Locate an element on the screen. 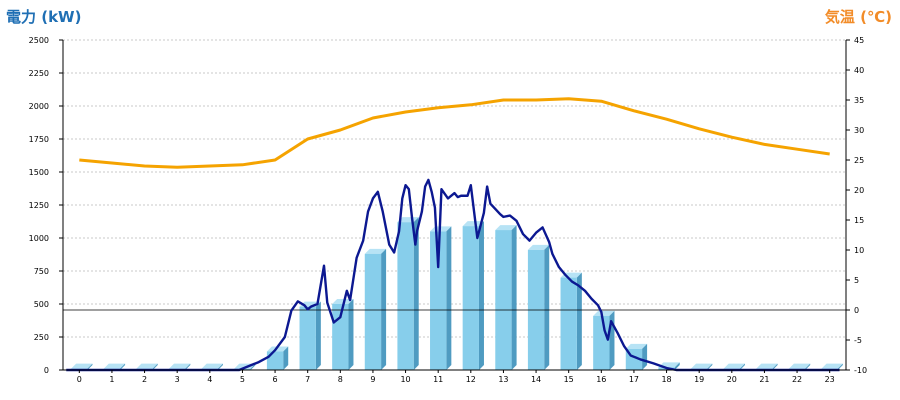  right-tick-label: -10 is located at coordinates (860, 370).